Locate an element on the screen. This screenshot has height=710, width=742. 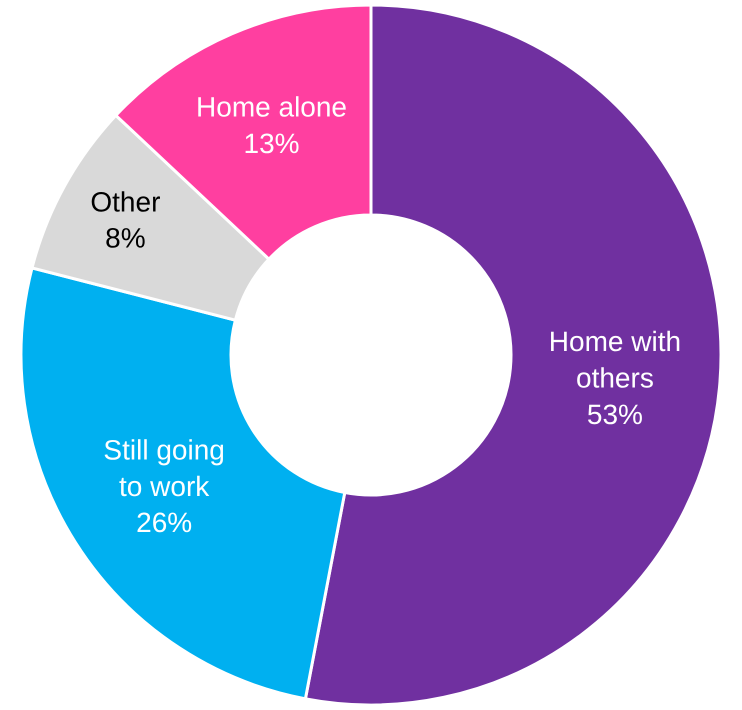
data-label: 26% is located at coordinates (164, 522).